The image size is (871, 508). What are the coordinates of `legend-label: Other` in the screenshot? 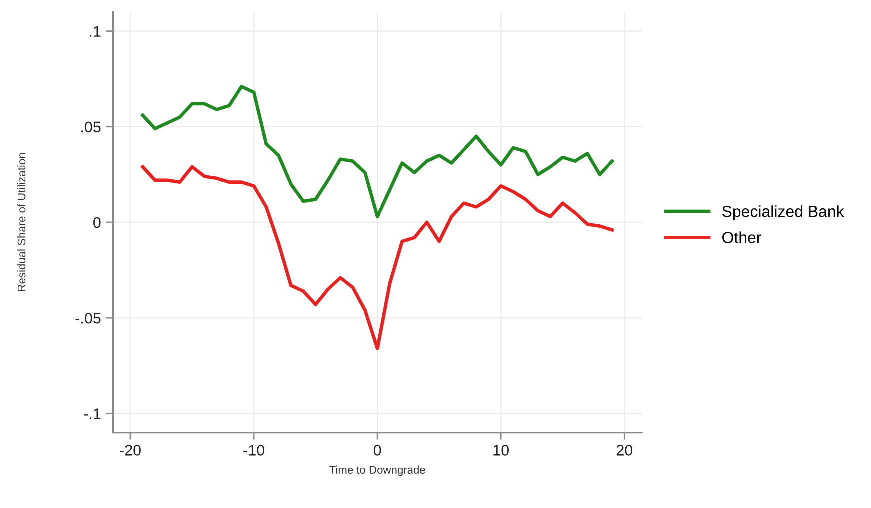 It's located at (742, 238).